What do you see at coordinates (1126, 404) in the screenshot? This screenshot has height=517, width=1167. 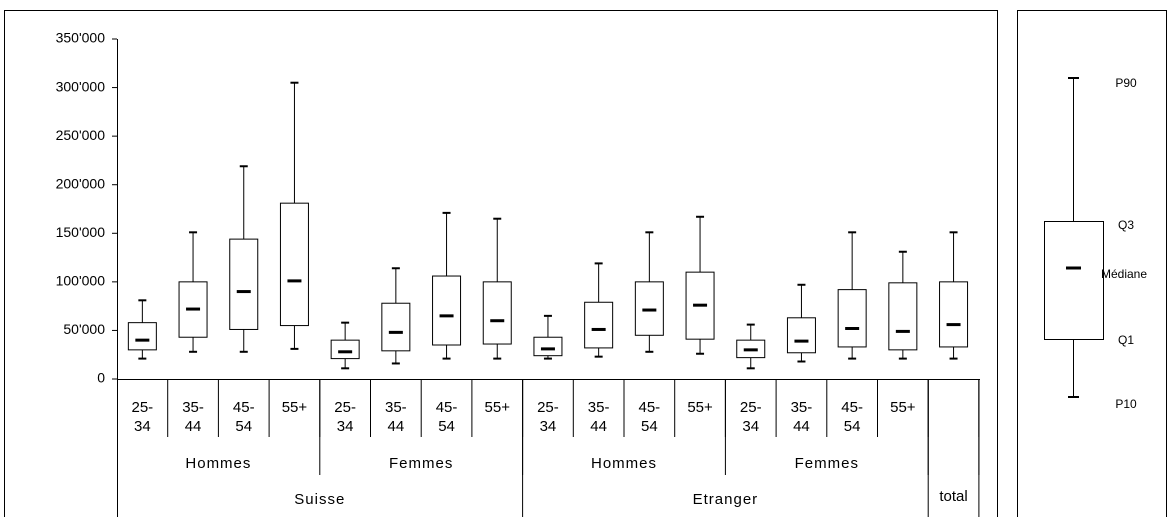 I see `legend-label: P10` at bounding box center [1126, 404].